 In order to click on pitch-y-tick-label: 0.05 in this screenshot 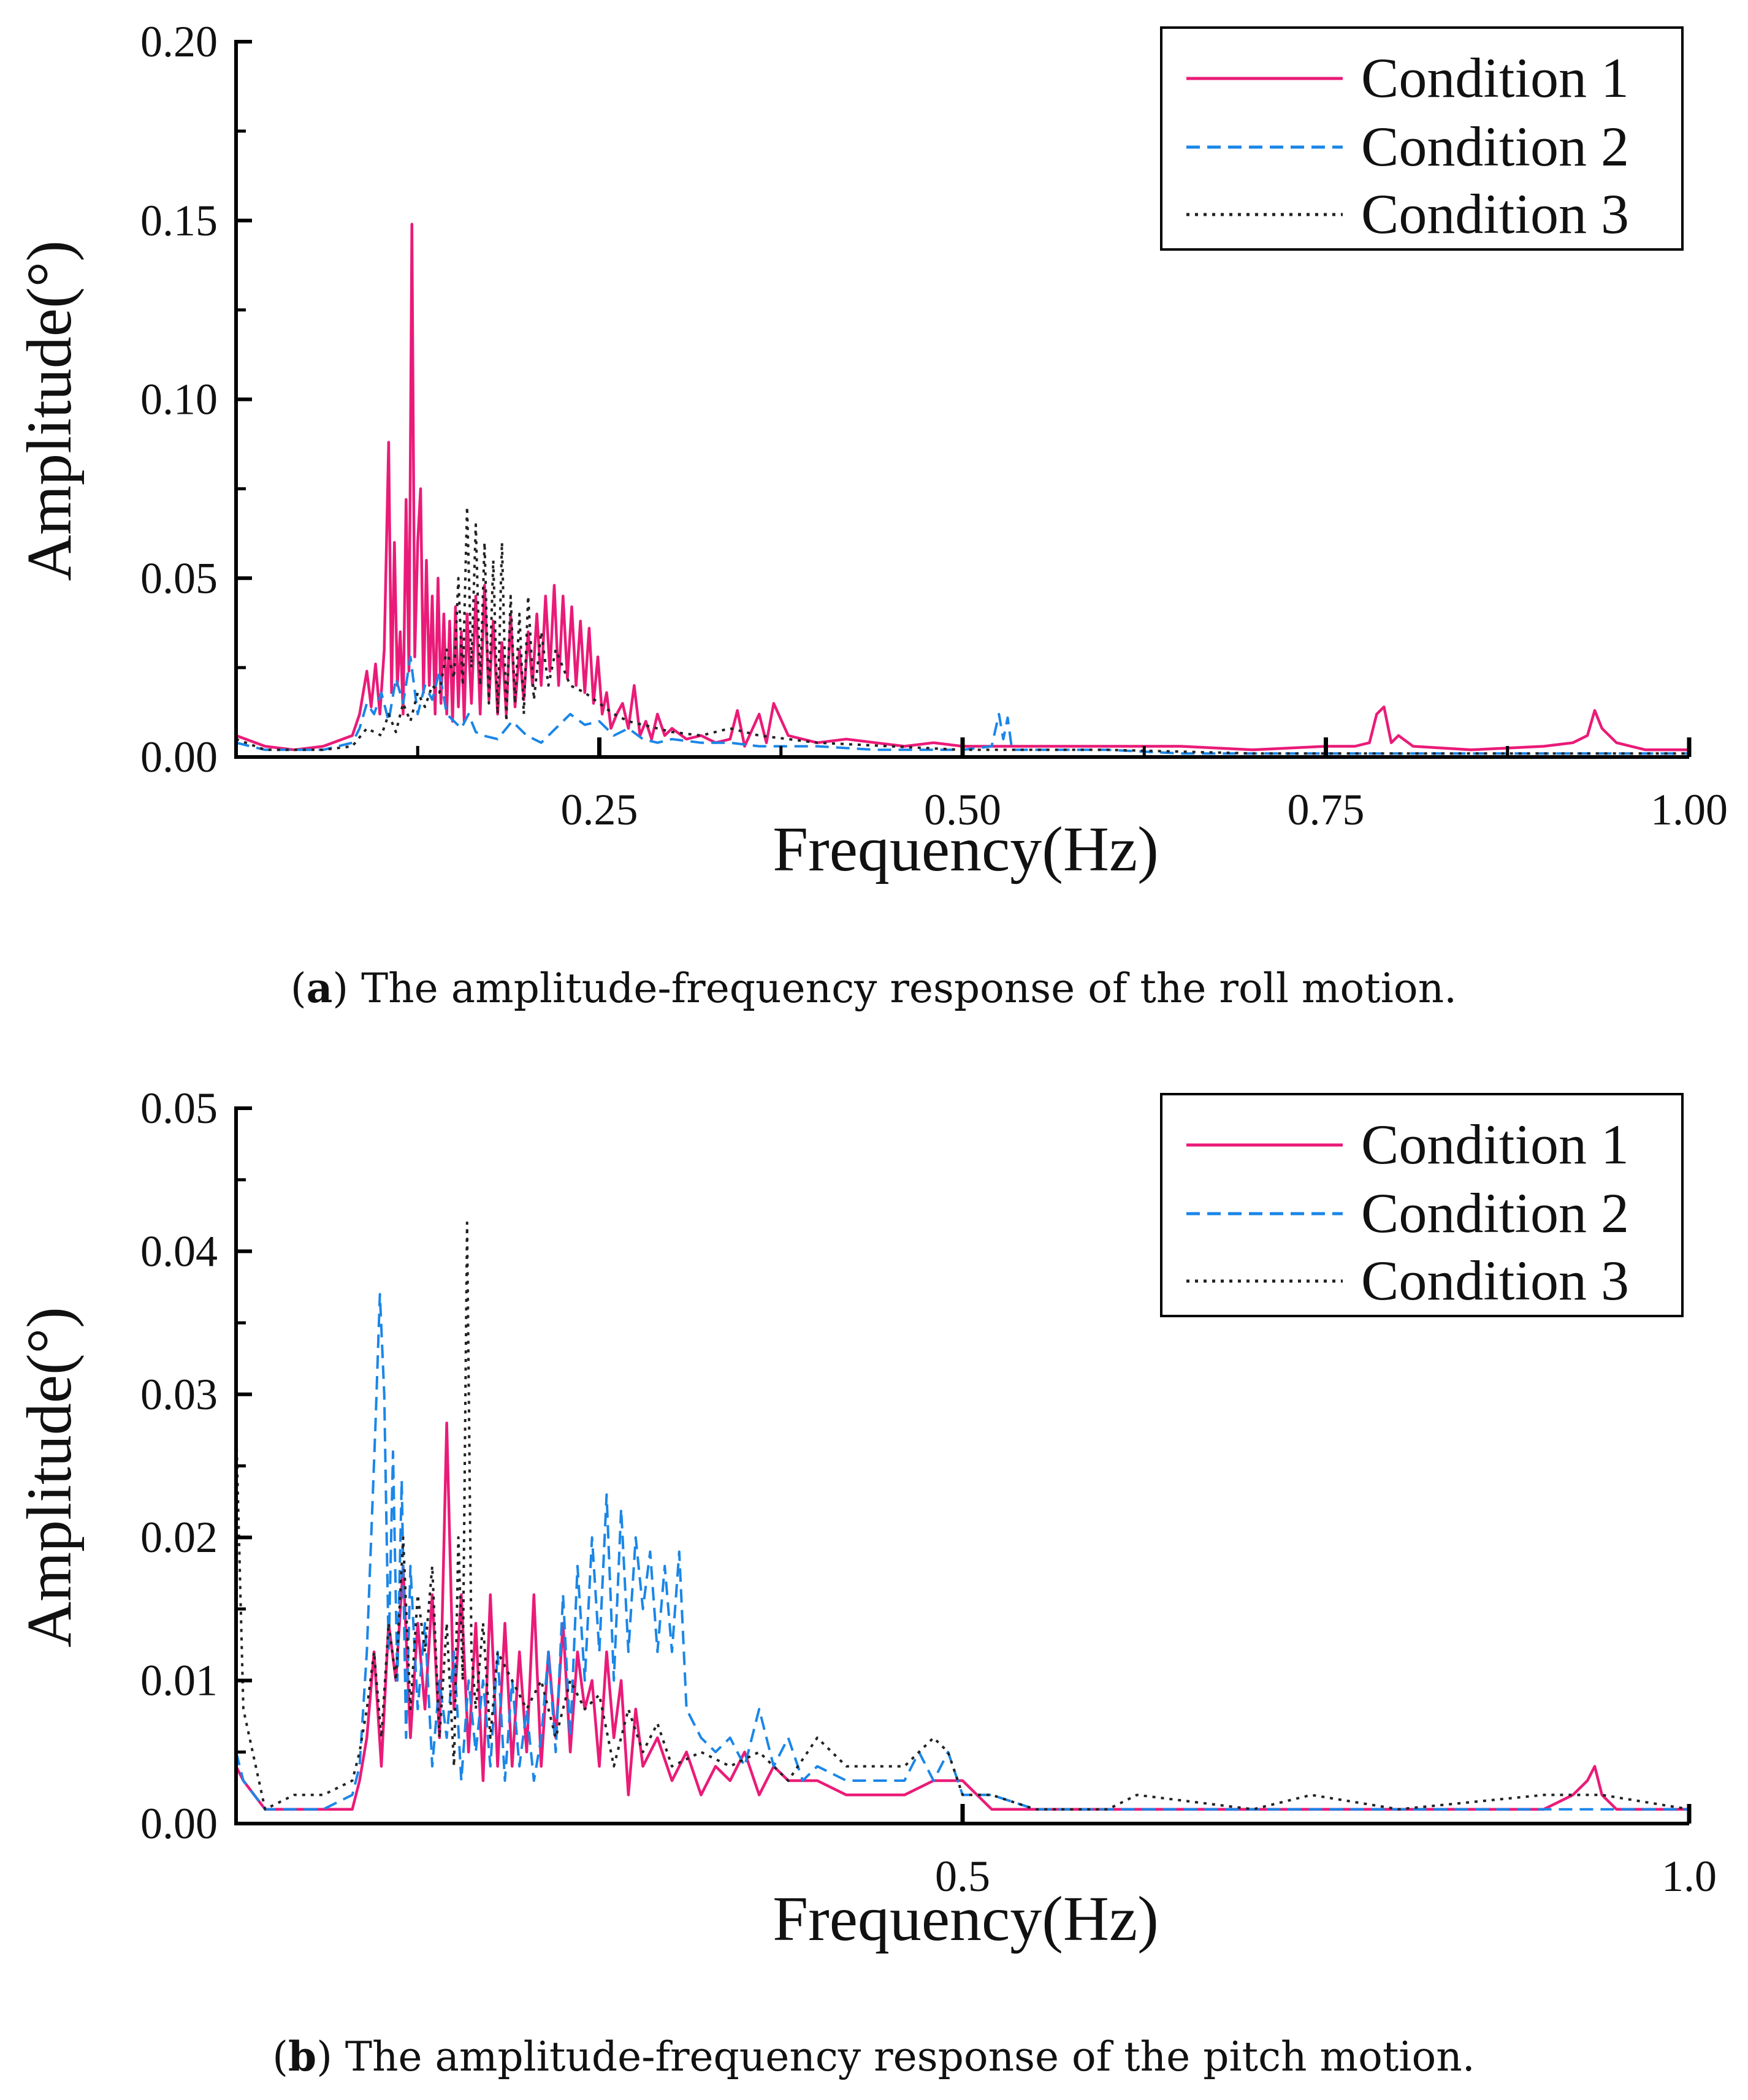, I will do `click(179, 1109)`.